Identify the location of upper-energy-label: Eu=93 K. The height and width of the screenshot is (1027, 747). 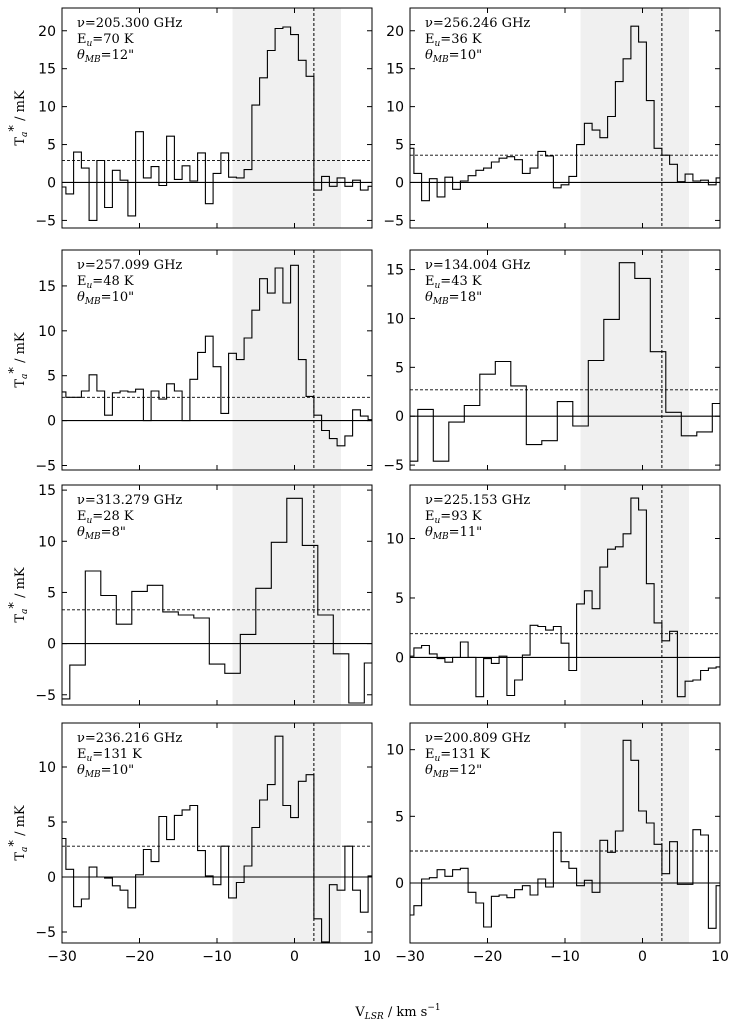
(453, 517).